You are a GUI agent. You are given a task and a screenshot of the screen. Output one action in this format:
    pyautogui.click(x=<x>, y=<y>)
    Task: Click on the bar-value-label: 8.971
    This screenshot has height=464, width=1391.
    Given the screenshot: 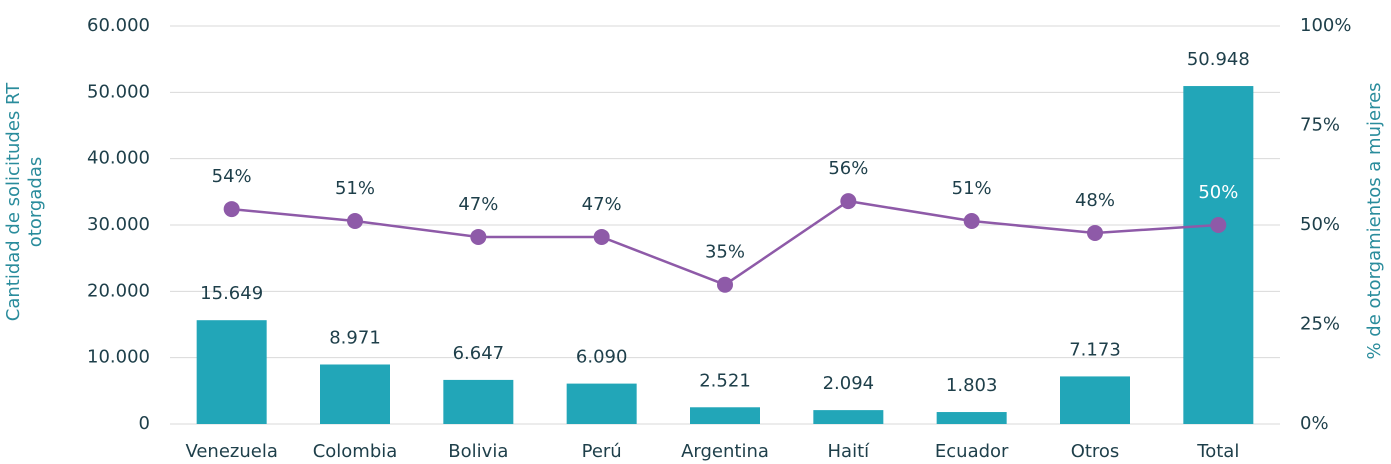 What is the action you would take?
    pyautogui.click(x=355, y=337)
    